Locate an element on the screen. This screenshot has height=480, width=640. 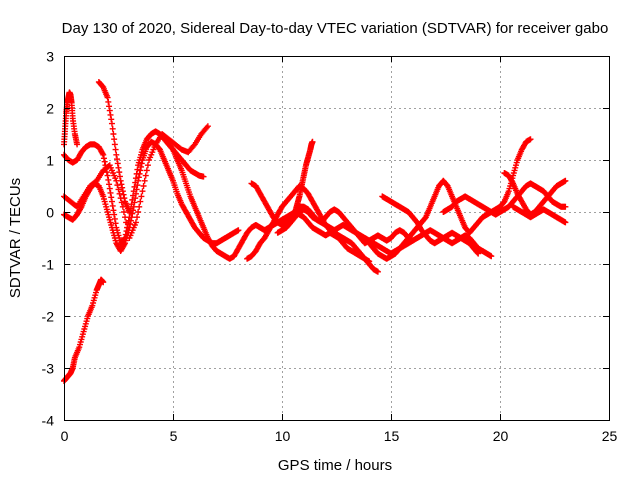
series-arc-a is located at coordinates (84, 330).